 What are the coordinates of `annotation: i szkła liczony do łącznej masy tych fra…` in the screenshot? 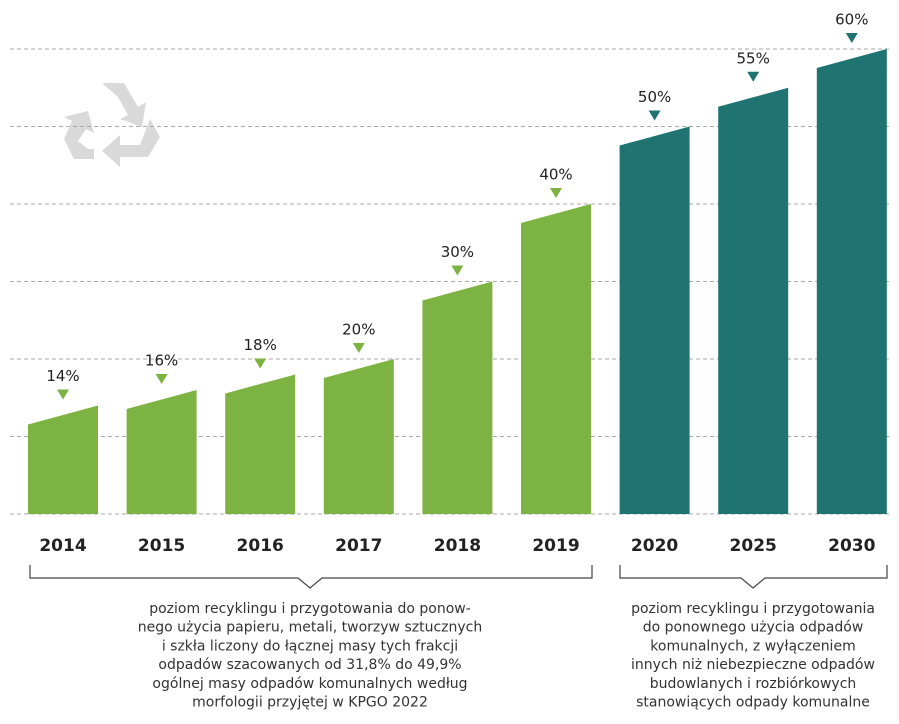 It's located at (310, 646).